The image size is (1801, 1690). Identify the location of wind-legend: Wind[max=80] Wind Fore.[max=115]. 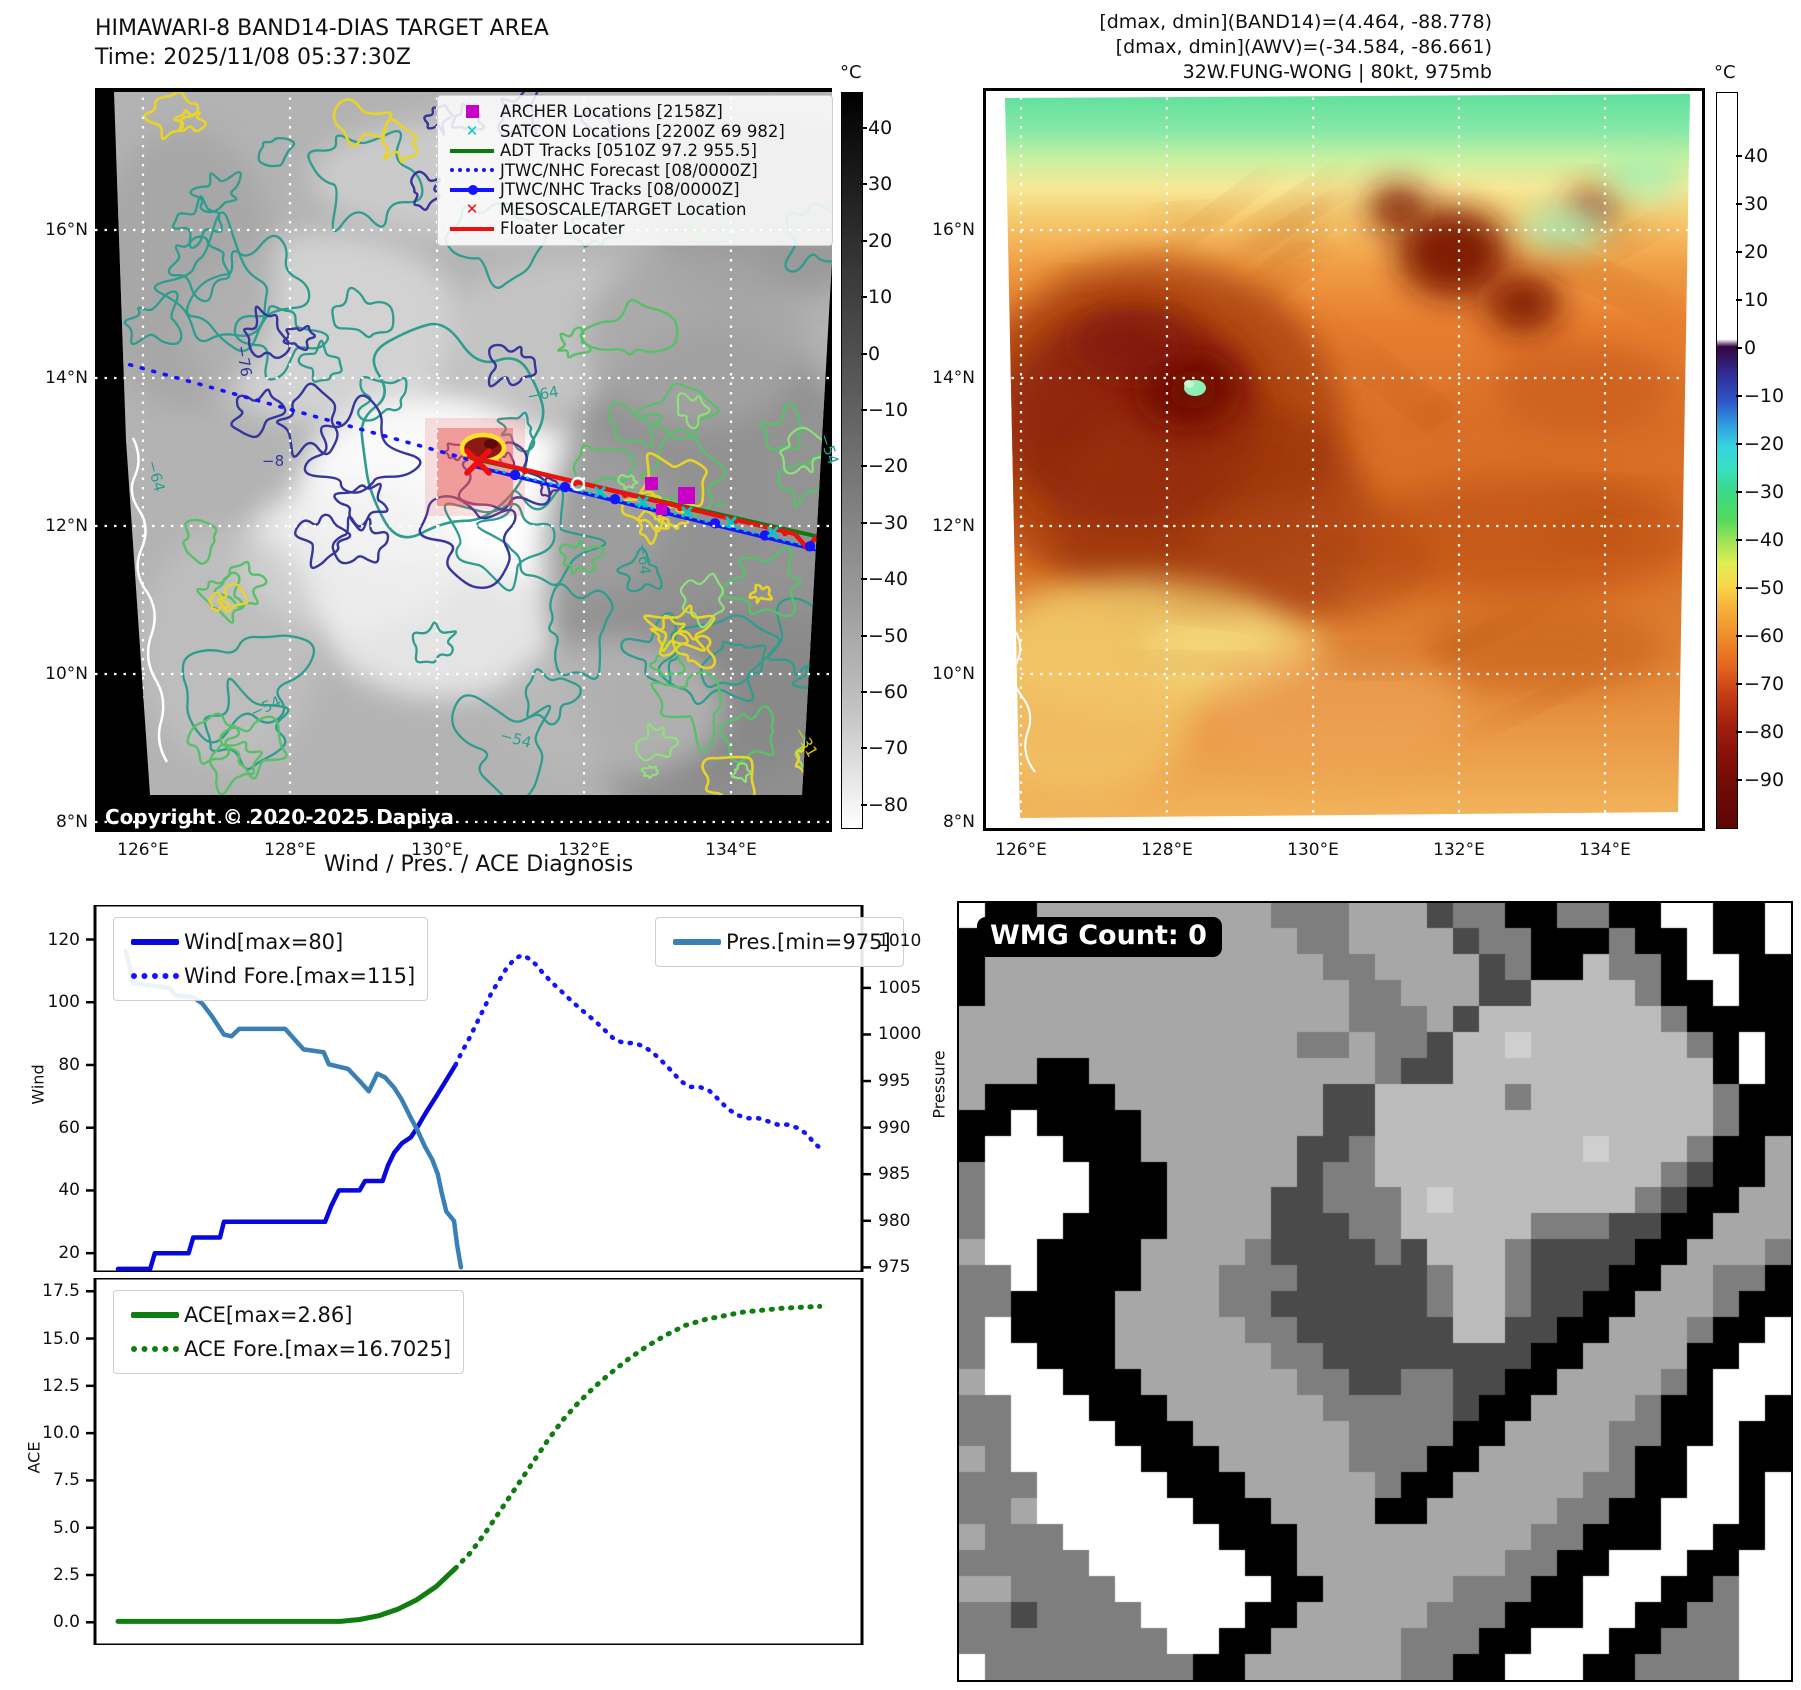
(271, 959).